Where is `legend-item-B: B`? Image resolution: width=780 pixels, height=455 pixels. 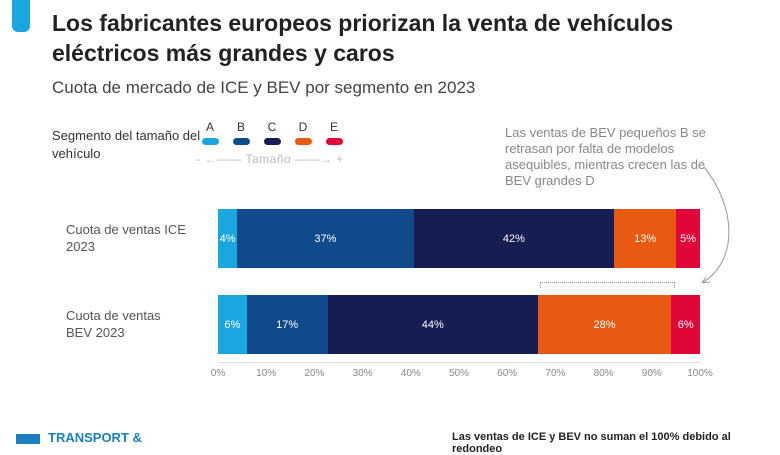 legend-item-B: B is located at coordinates (241, 132).